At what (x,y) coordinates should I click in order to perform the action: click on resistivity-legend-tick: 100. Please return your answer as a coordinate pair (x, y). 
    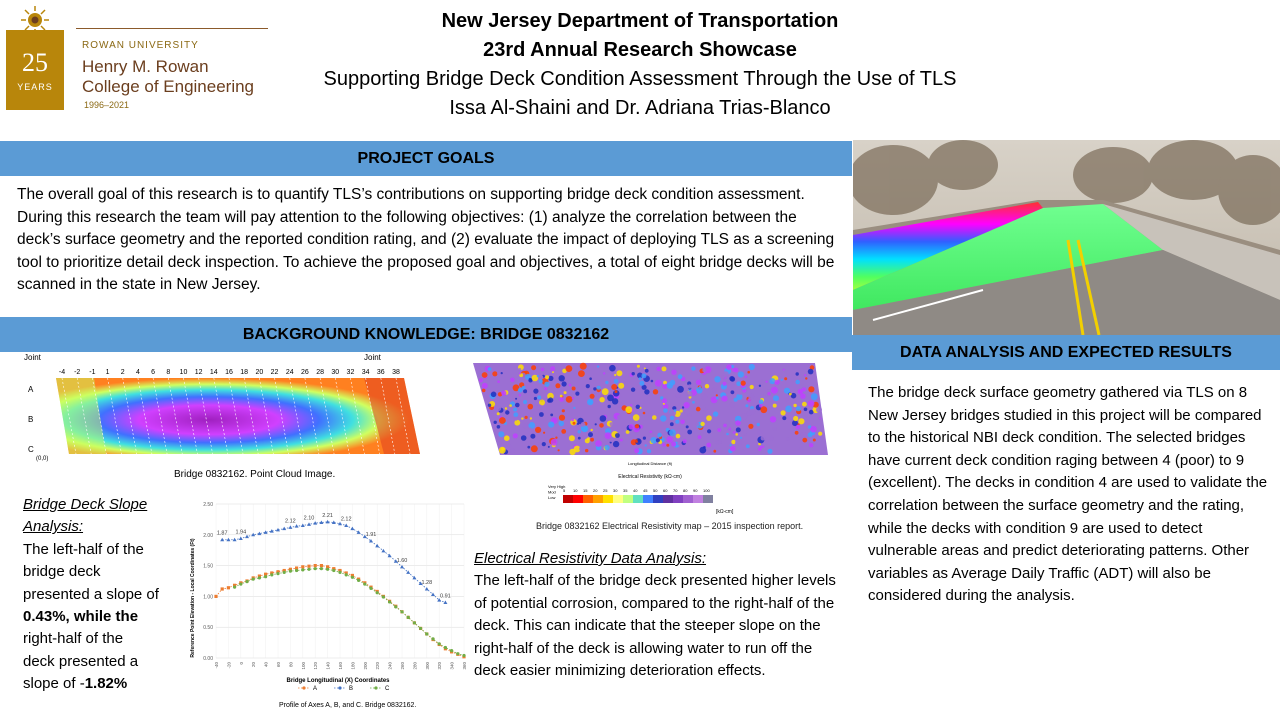
    Looking at the image, I should click on (706, 490).